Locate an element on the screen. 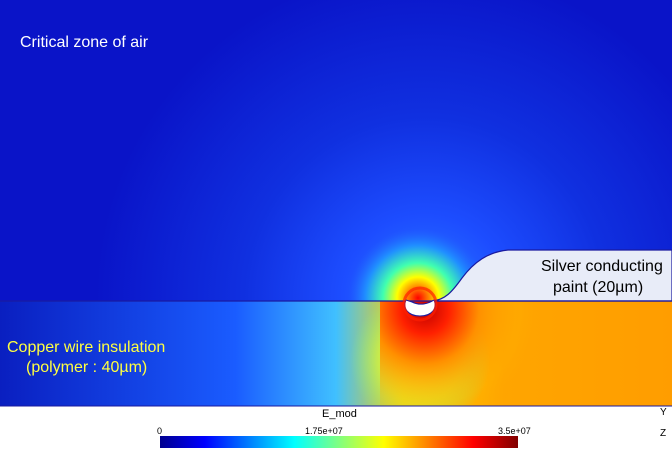 This screenshot has height=450, width=672. hotspot-ring is located at coordinates (420, 304).